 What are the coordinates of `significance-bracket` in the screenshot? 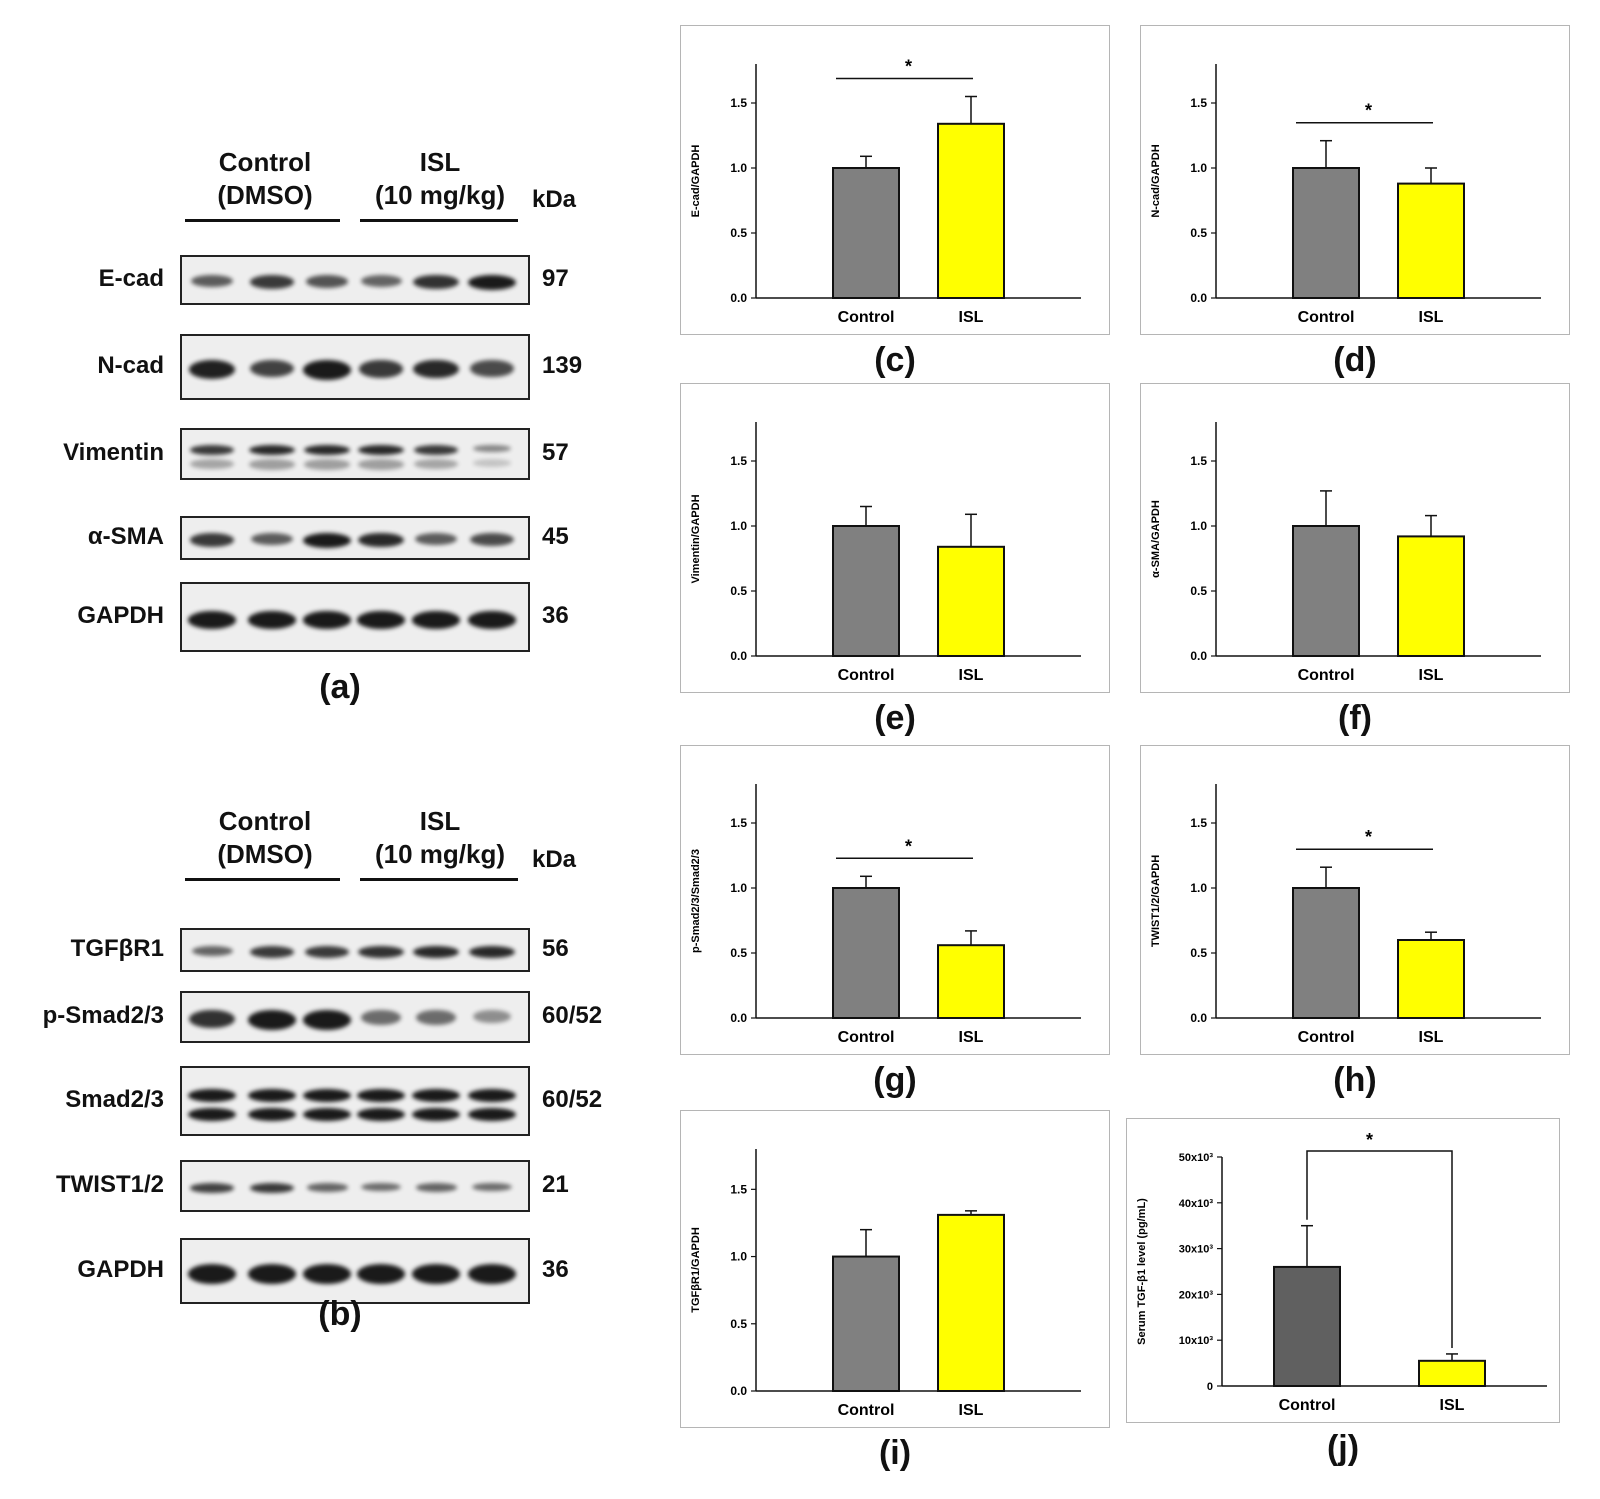 It's located at (1379, 1249).